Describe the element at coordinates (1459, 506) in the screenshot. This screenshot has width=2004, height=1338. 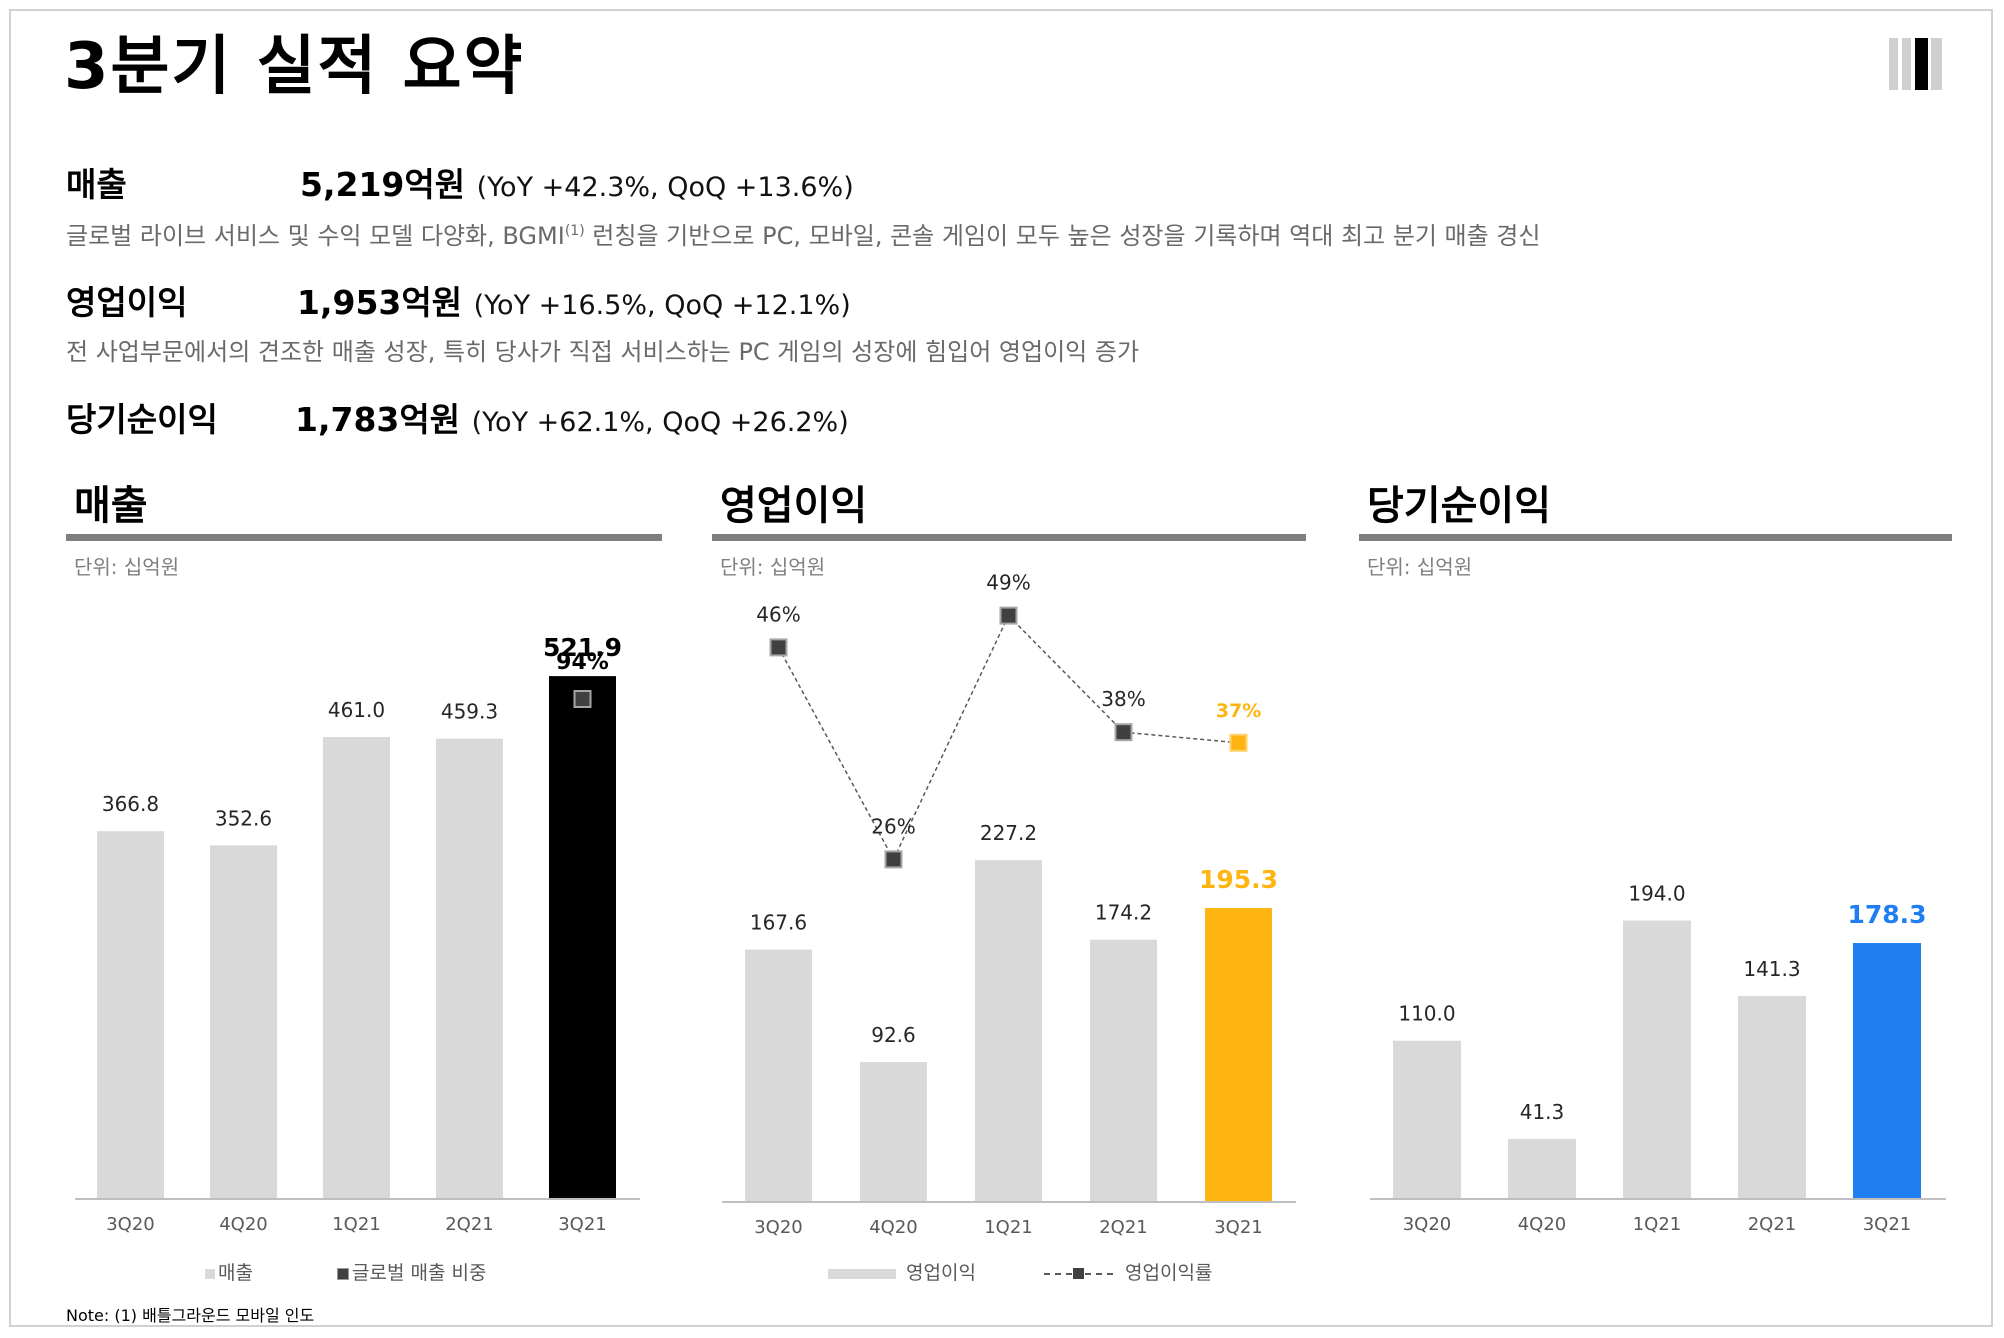
I see `net-income-panel-title: 당기순이익` at that location.